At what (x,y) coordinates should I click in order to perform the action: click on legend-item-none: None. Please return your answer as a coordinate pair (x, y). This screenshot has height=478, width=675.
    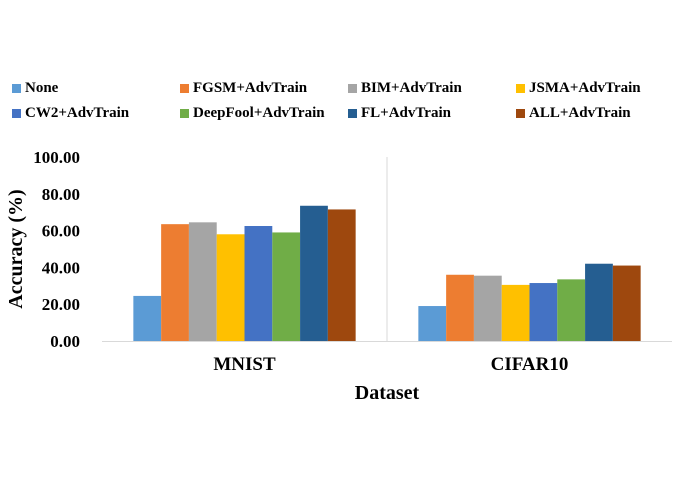
    Looking at the image, I should click on (35, 88).